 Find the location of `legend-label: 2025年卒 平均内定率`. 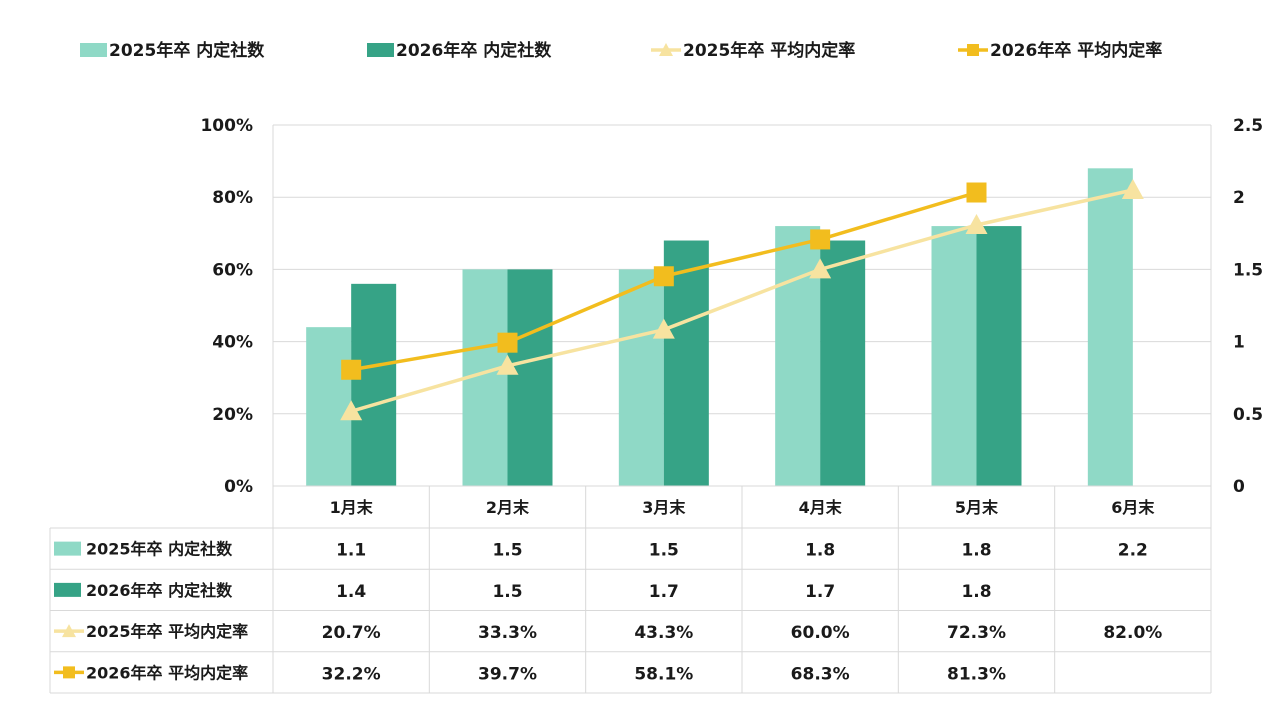

legend-label: 2025年卒 平均内定率 is located at coordinates (769, 50).